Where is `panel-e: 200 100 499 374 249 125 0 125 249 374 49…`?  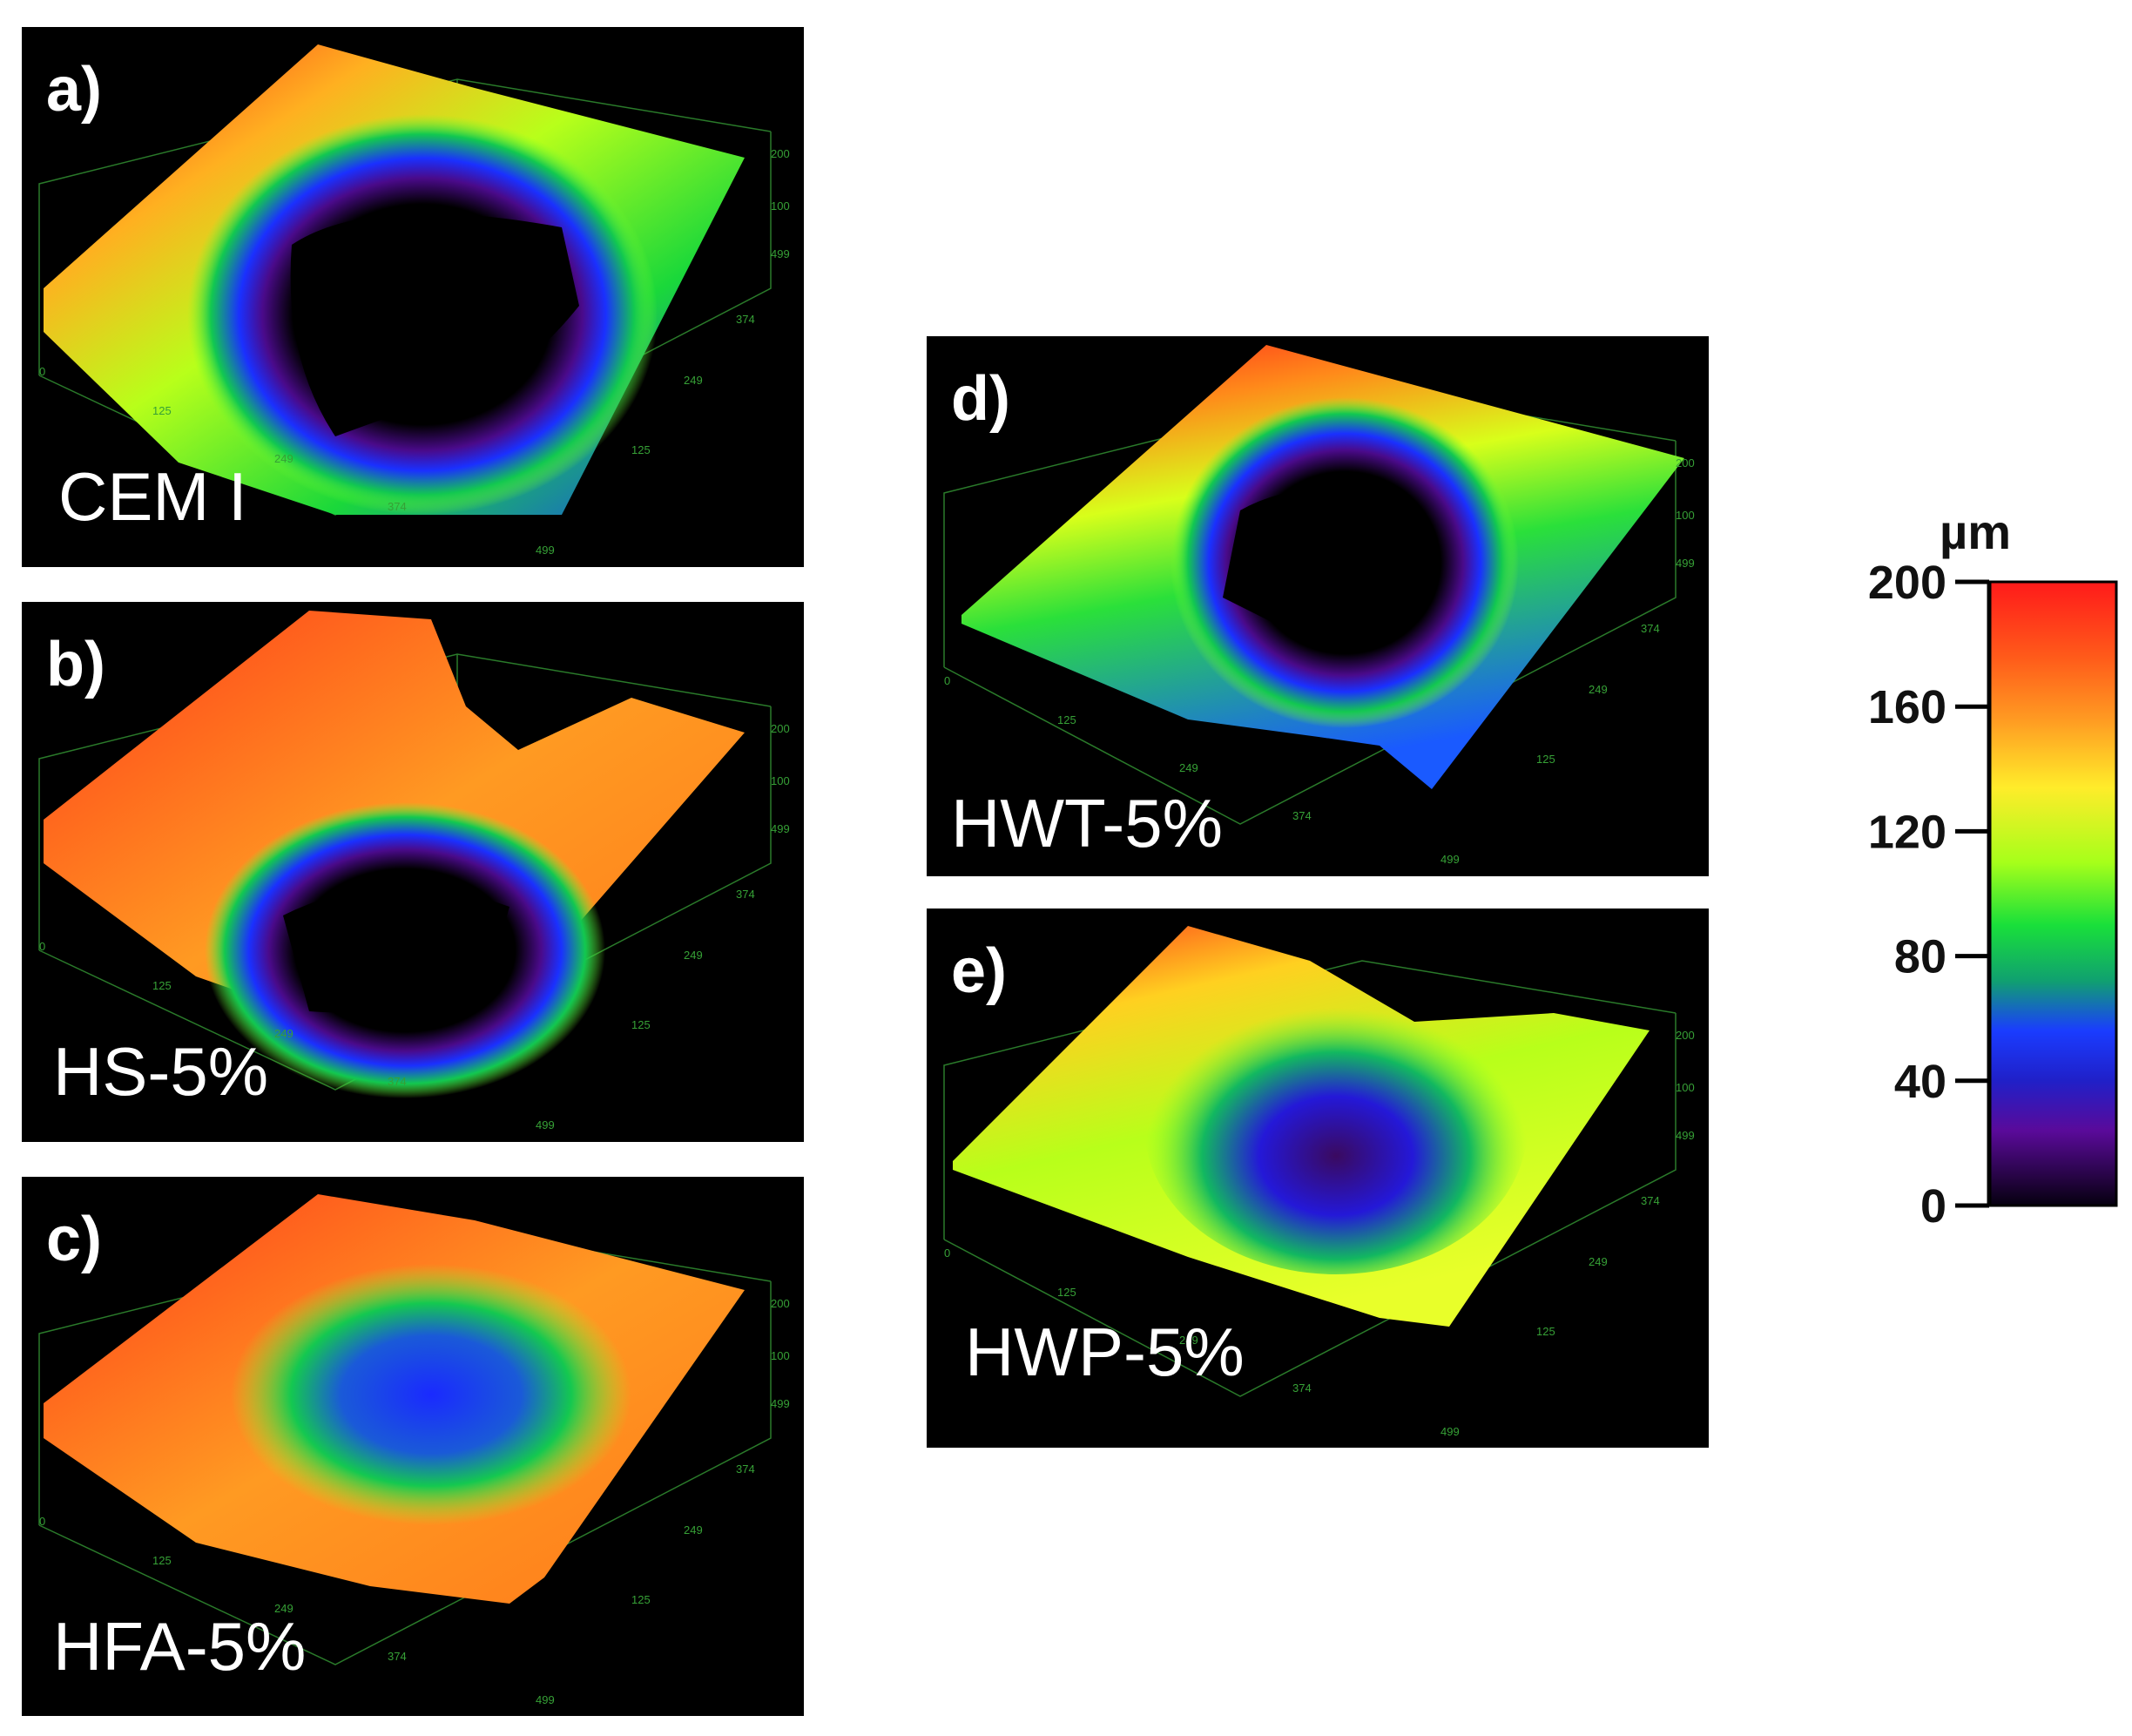 panel-e: 200 100 499 374 249 125 0 125 249 374 49… is located at coordinates (1318, 1178).